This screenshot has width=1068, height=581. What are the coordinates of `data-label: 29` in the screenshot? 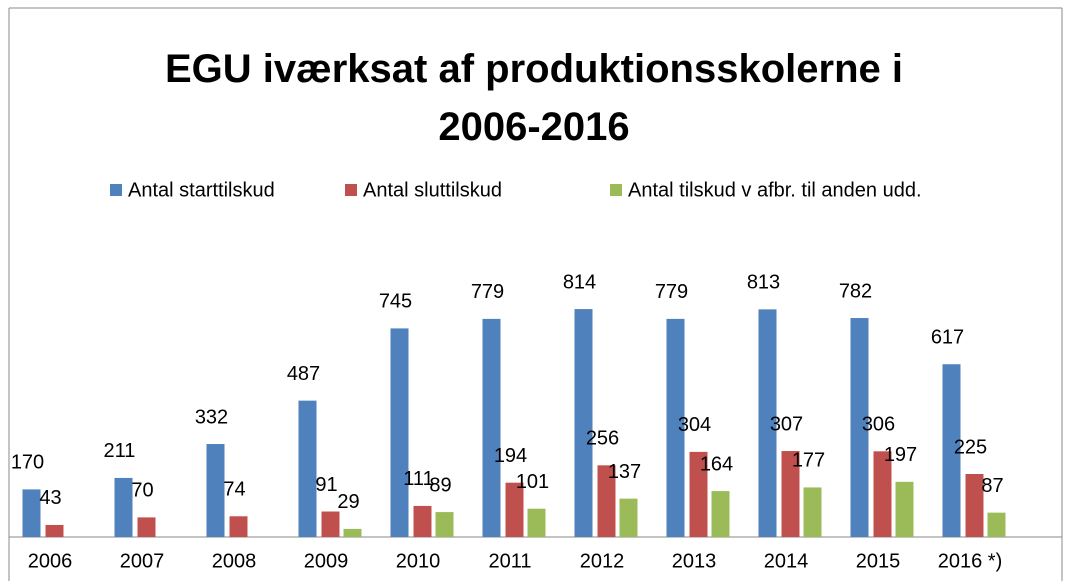 It's located at (348, 502).